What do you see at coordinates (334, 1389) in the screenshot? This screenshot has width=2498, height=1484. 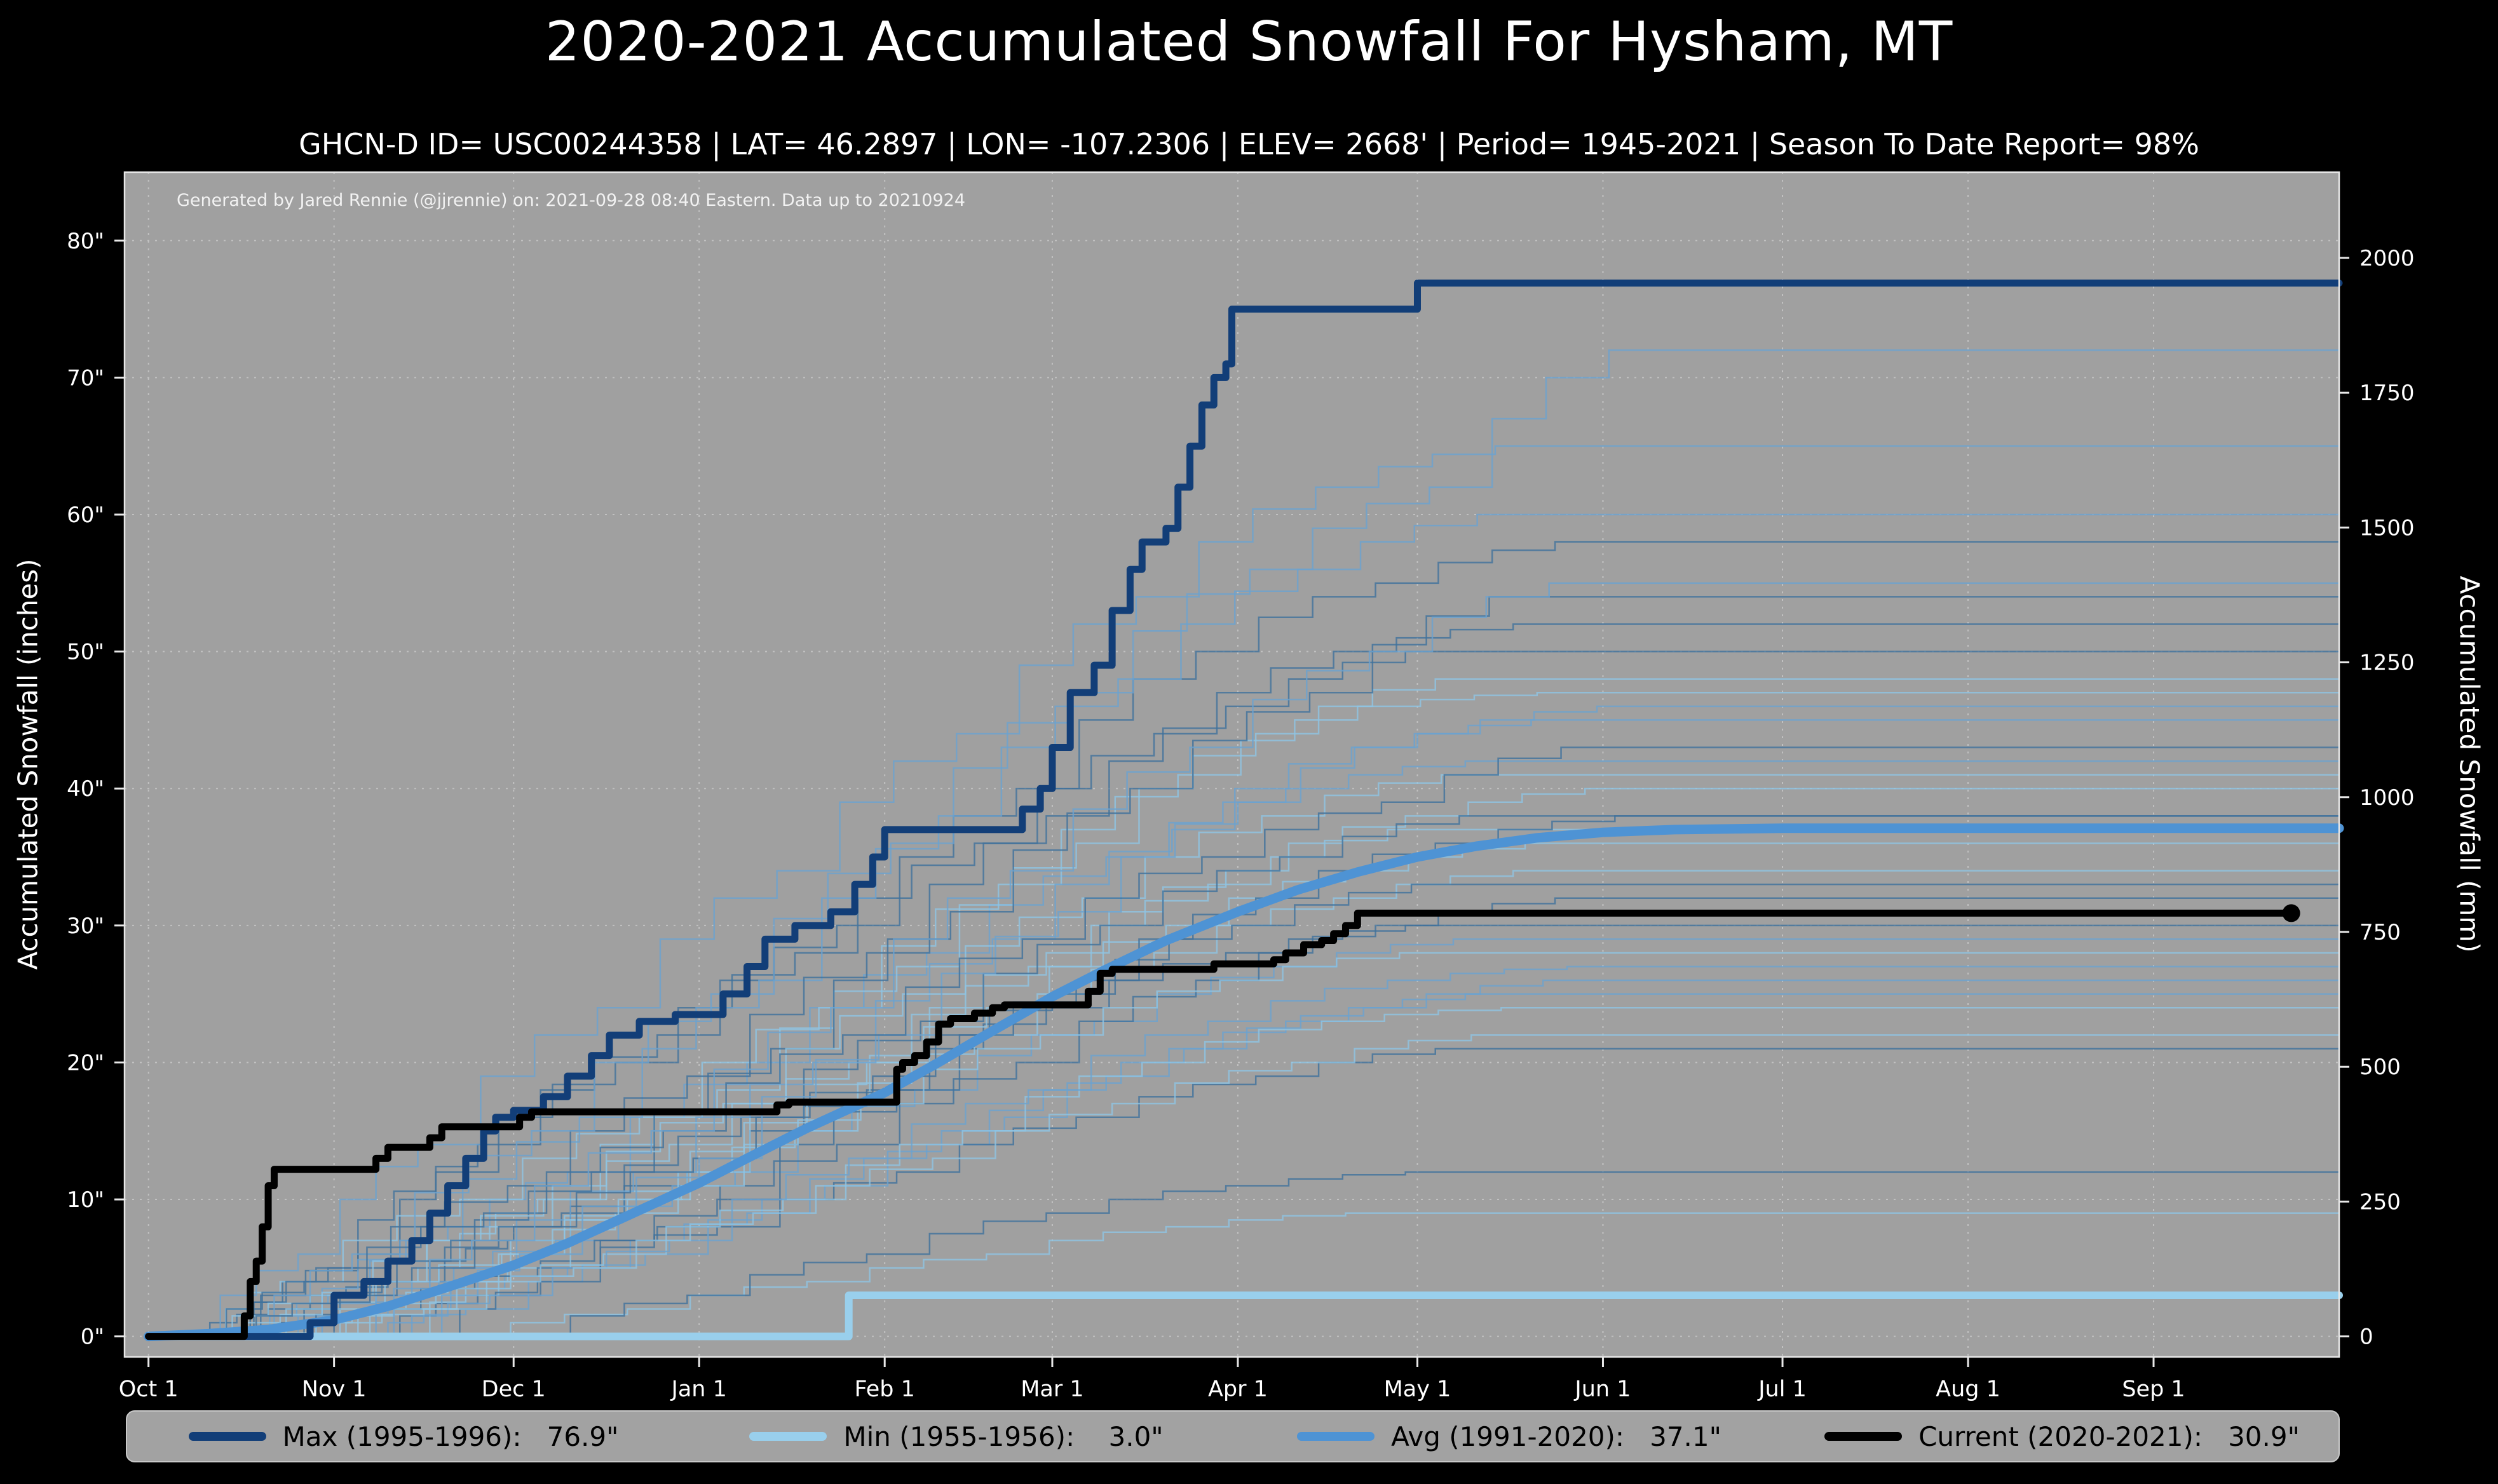 I see `x-tick-label: Nov 1` at bounding box center [334, 1389].